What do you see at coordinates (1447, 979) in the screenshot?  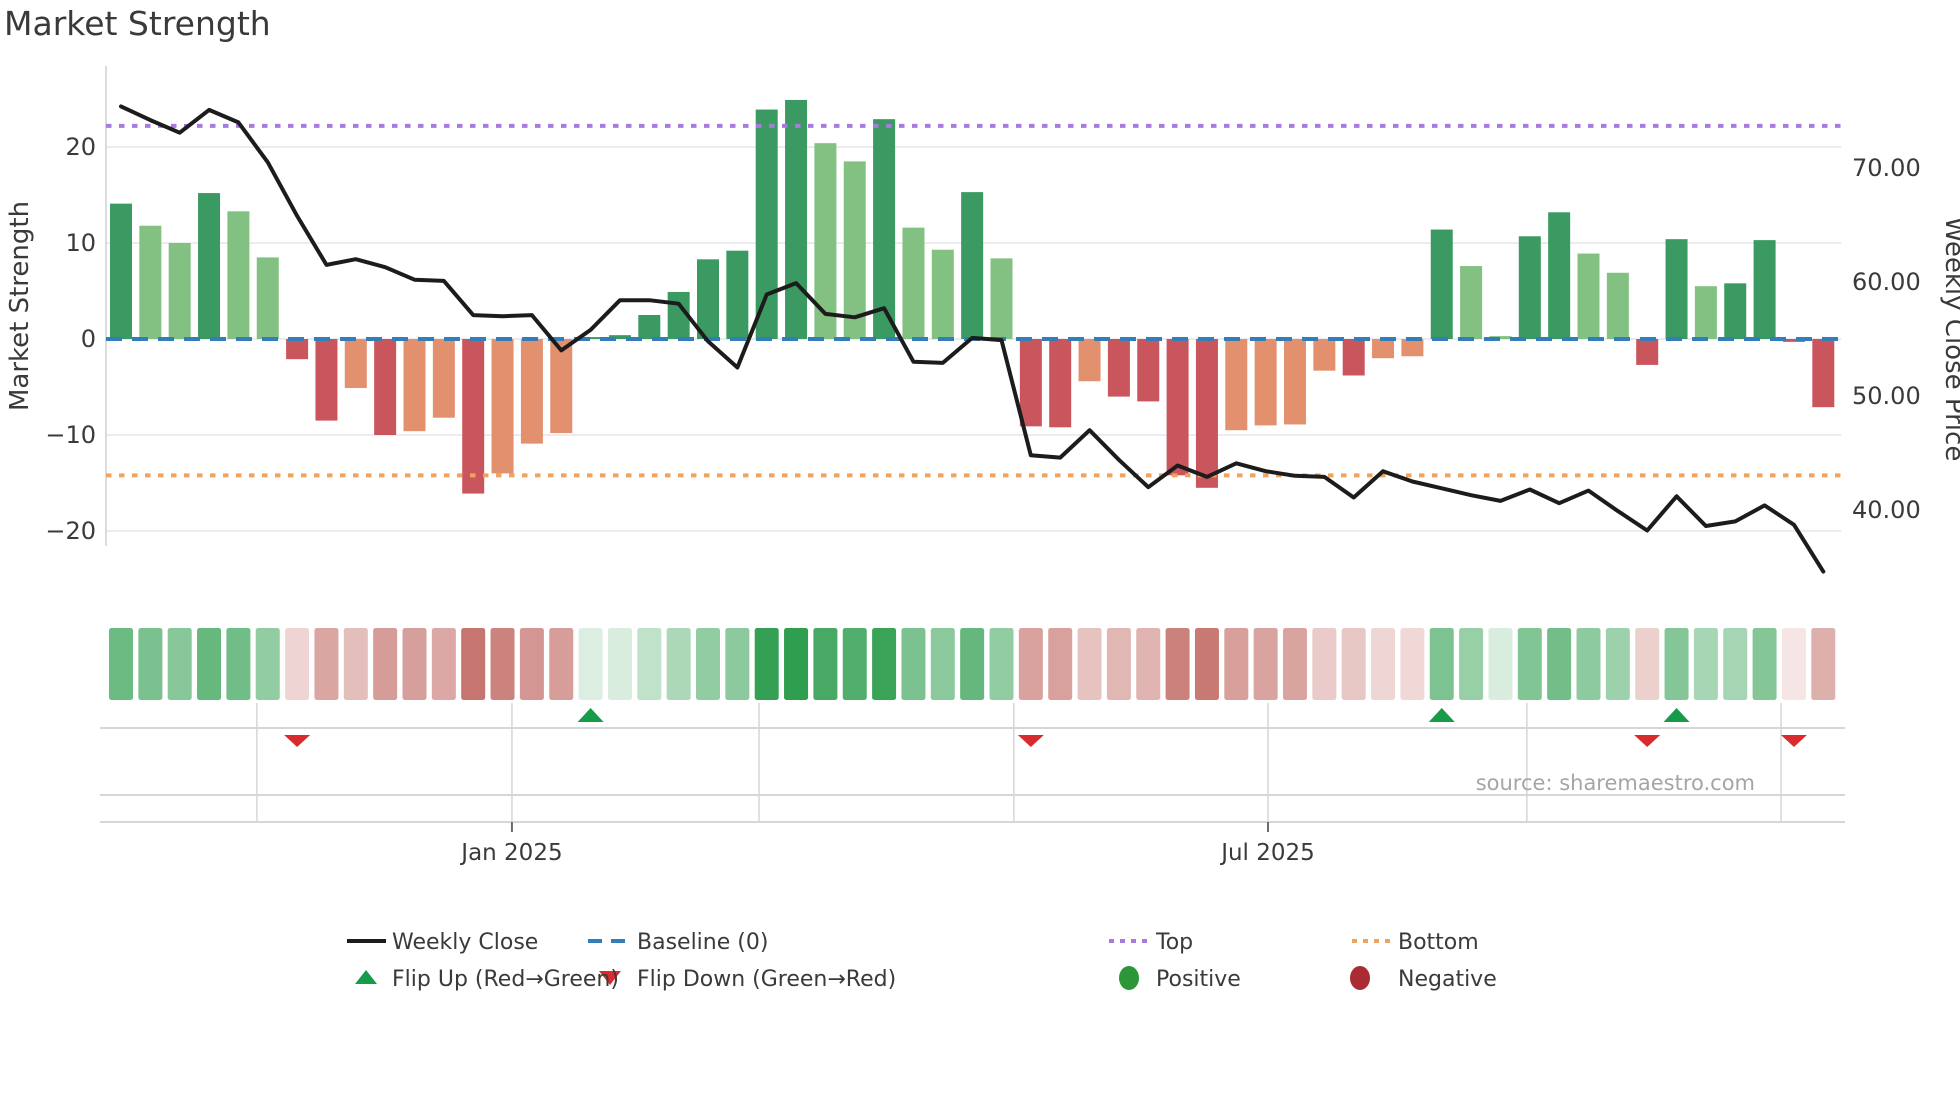 I see `legend-label-negative: Negative` at bounding box center [1447, 979].